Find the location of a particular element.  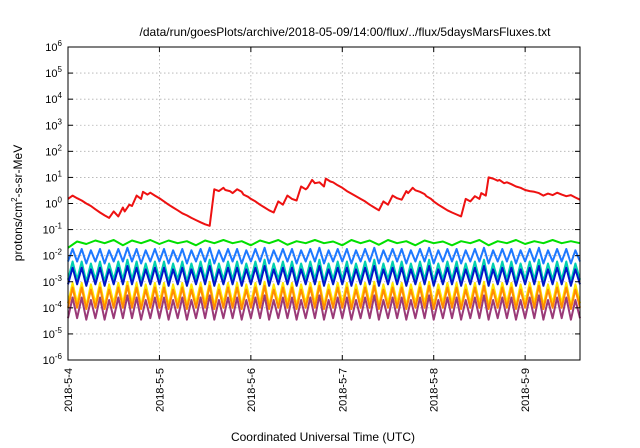

y-tick-label: 10³ is located at coordinates (53, 124).